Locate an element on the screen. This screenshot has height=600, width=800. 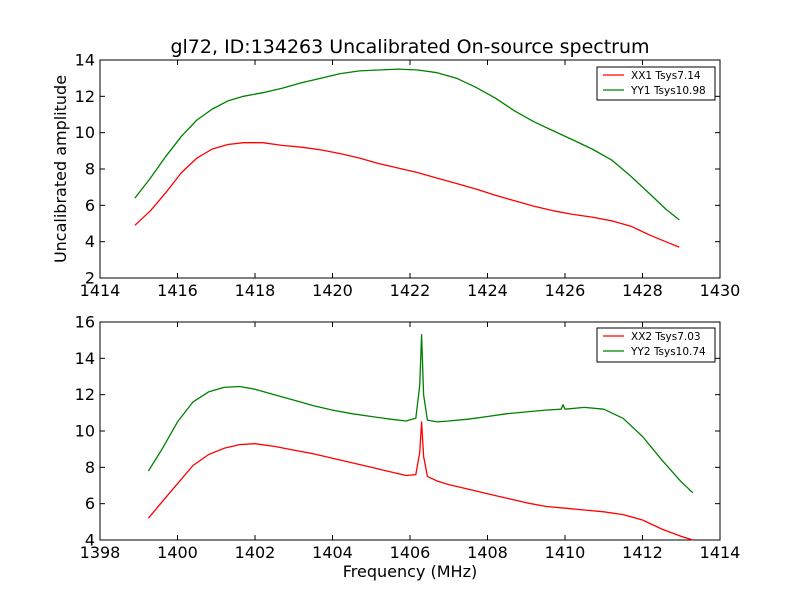
p1-y-tick-label: 12 is located at coordinates (85, 96).